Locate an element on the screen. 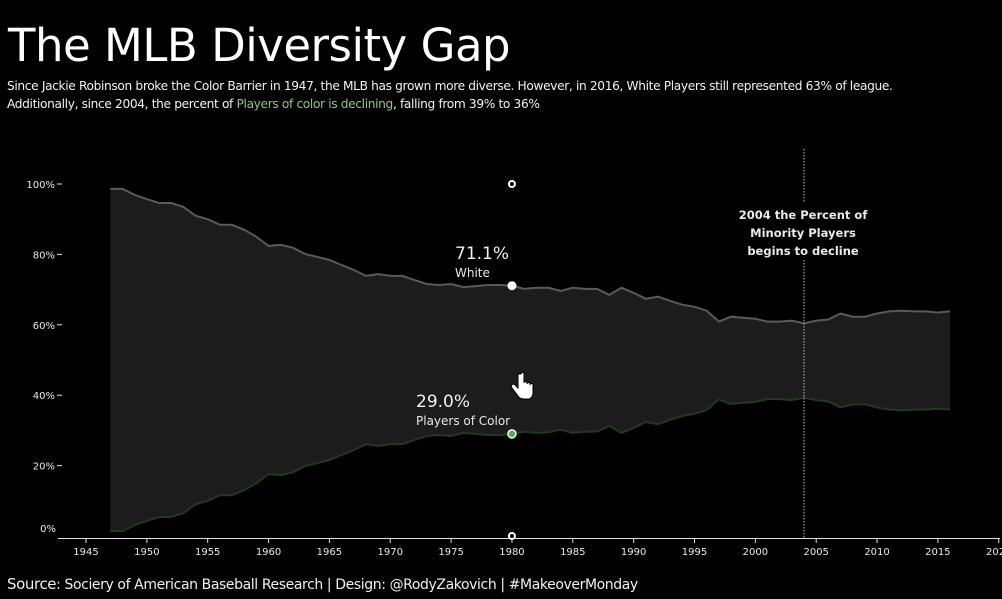  x-tick-label: 2010 is located at coordinates (876, 552).